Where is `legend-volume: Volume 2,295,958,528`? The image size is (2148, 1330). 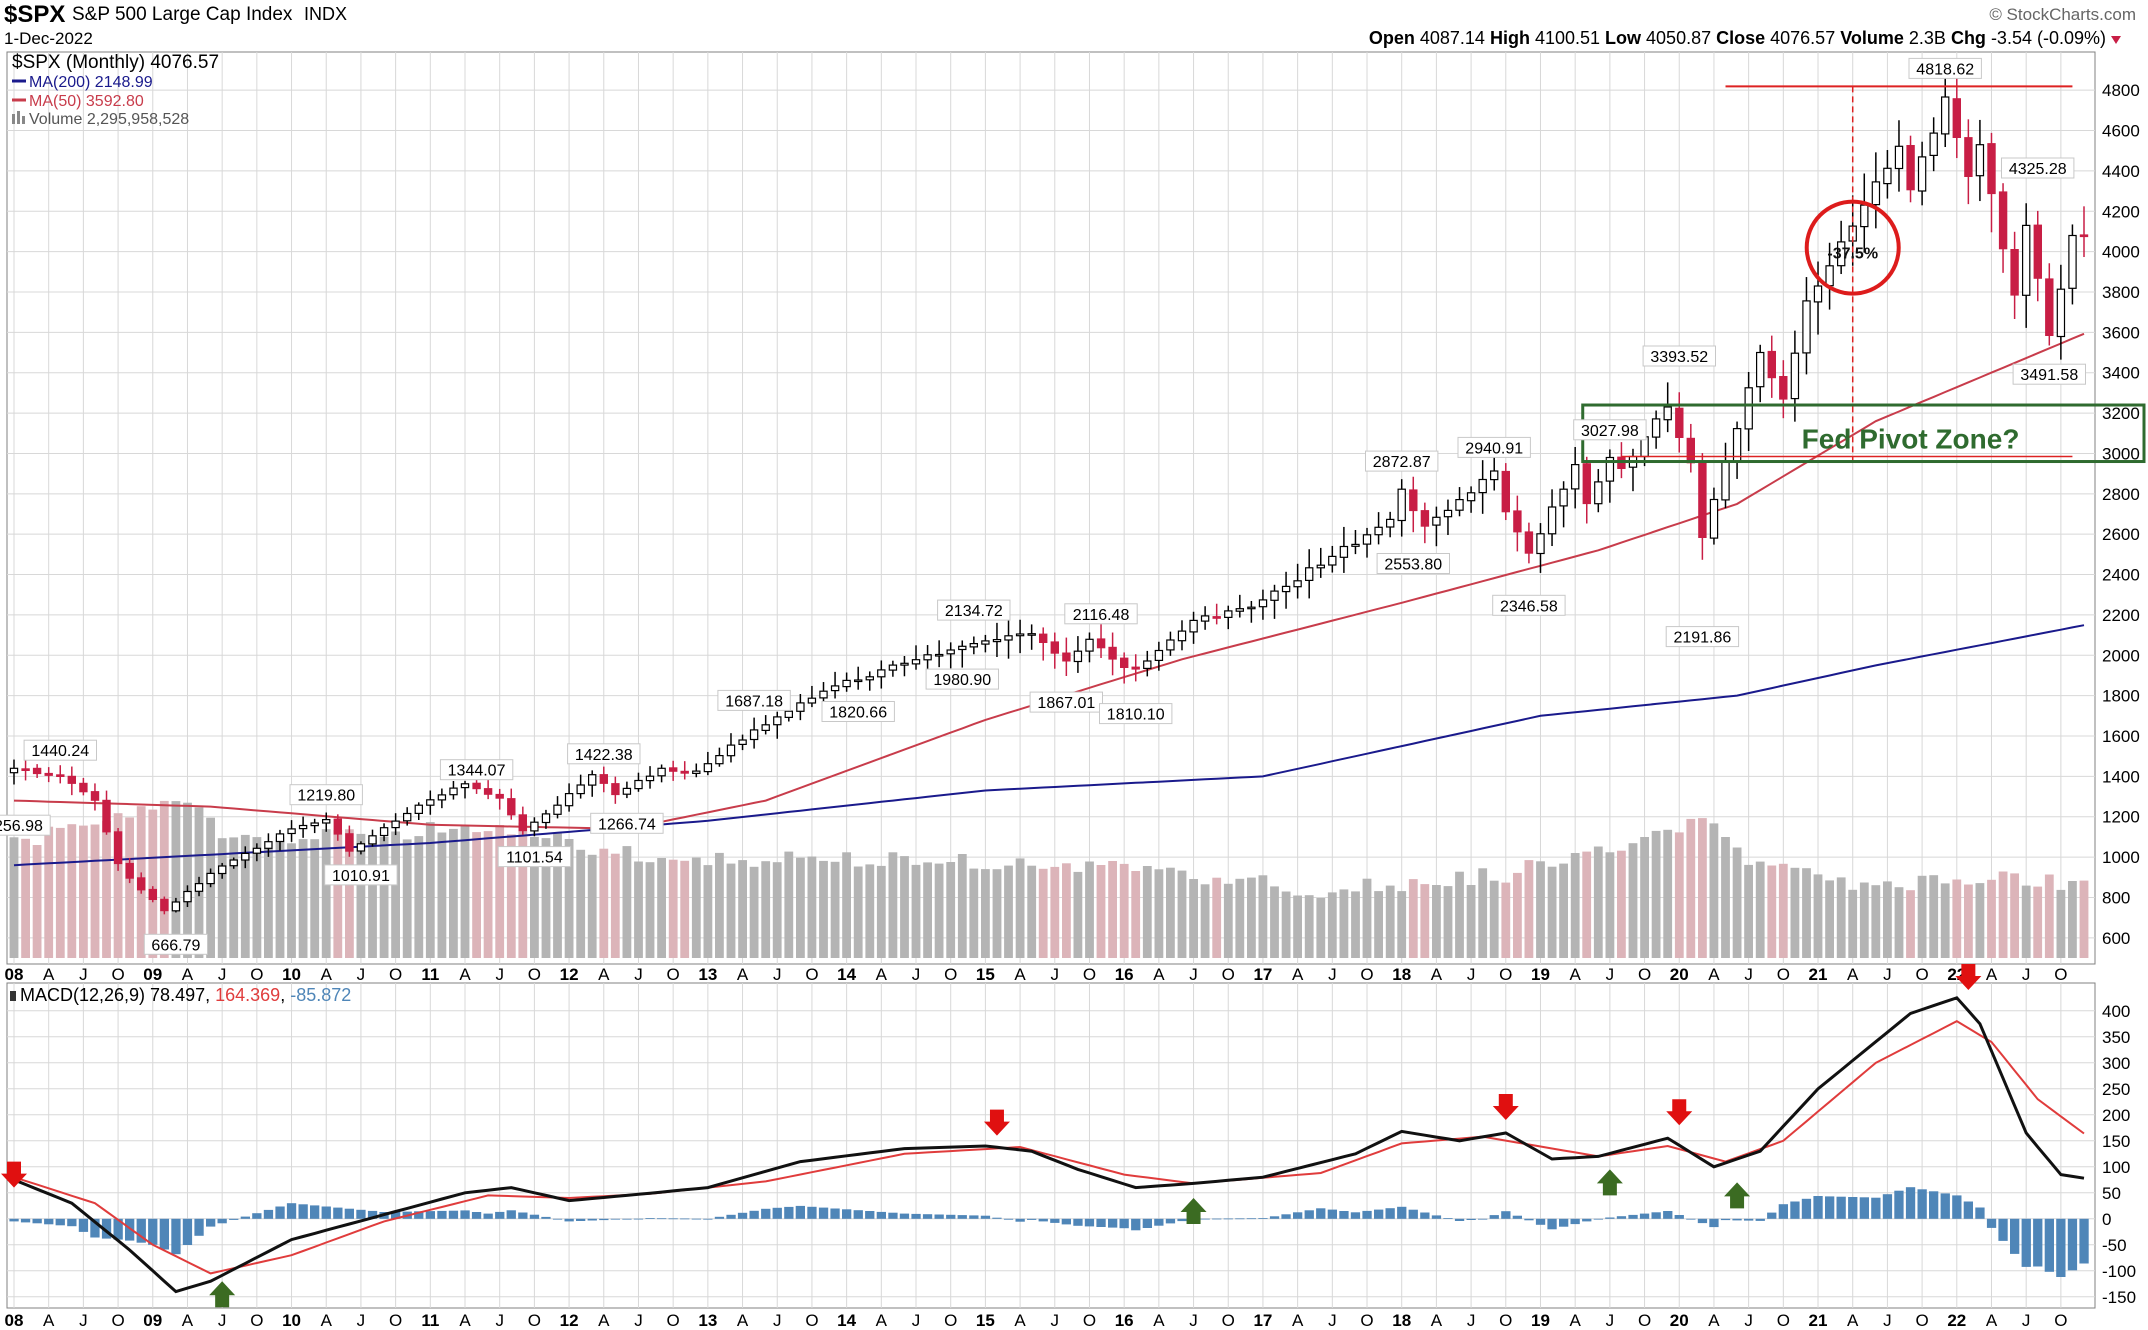
legend-volume: Volume 2,295,958,528 is located at coordinates (109, 119).